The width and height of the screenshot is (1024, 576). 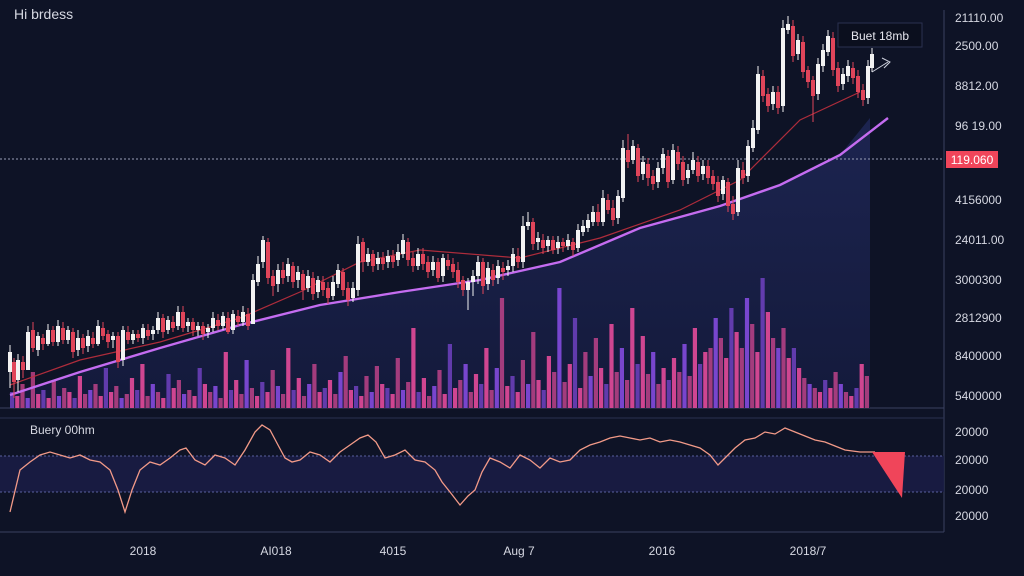 I want to click on cursor-arrow, so click(x=881, y=65).